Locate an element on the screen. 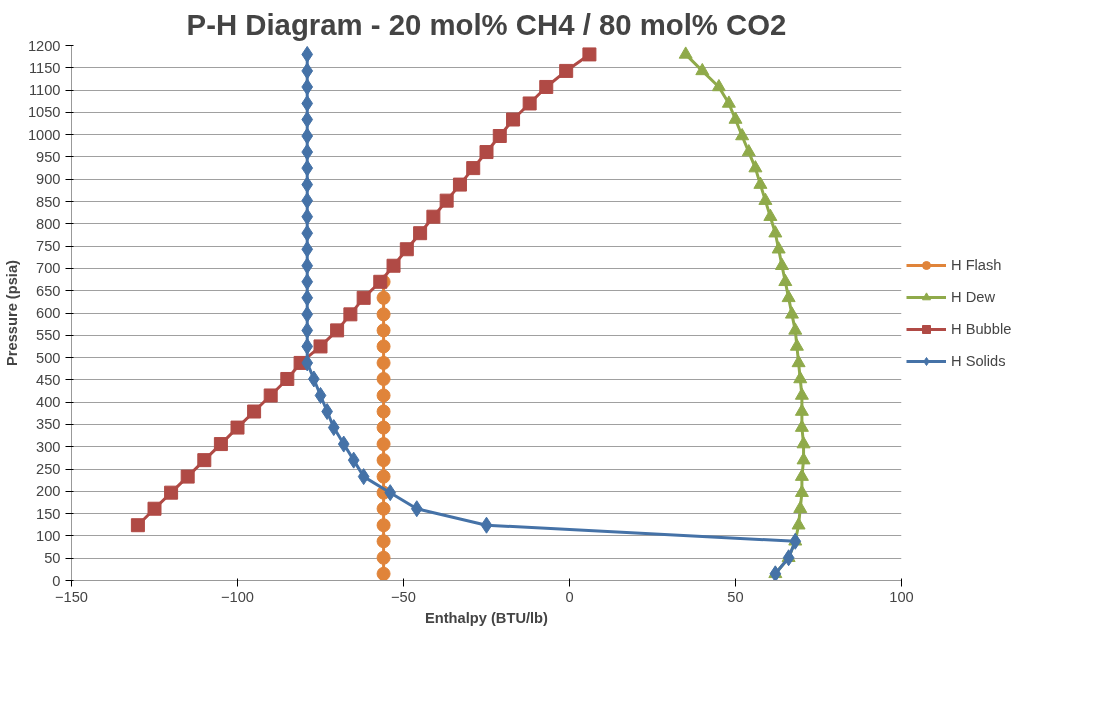 Image resolution: width=1115 pixels, height=707 pixels. legend-label: H Solids is located at coordinates (978, 360).